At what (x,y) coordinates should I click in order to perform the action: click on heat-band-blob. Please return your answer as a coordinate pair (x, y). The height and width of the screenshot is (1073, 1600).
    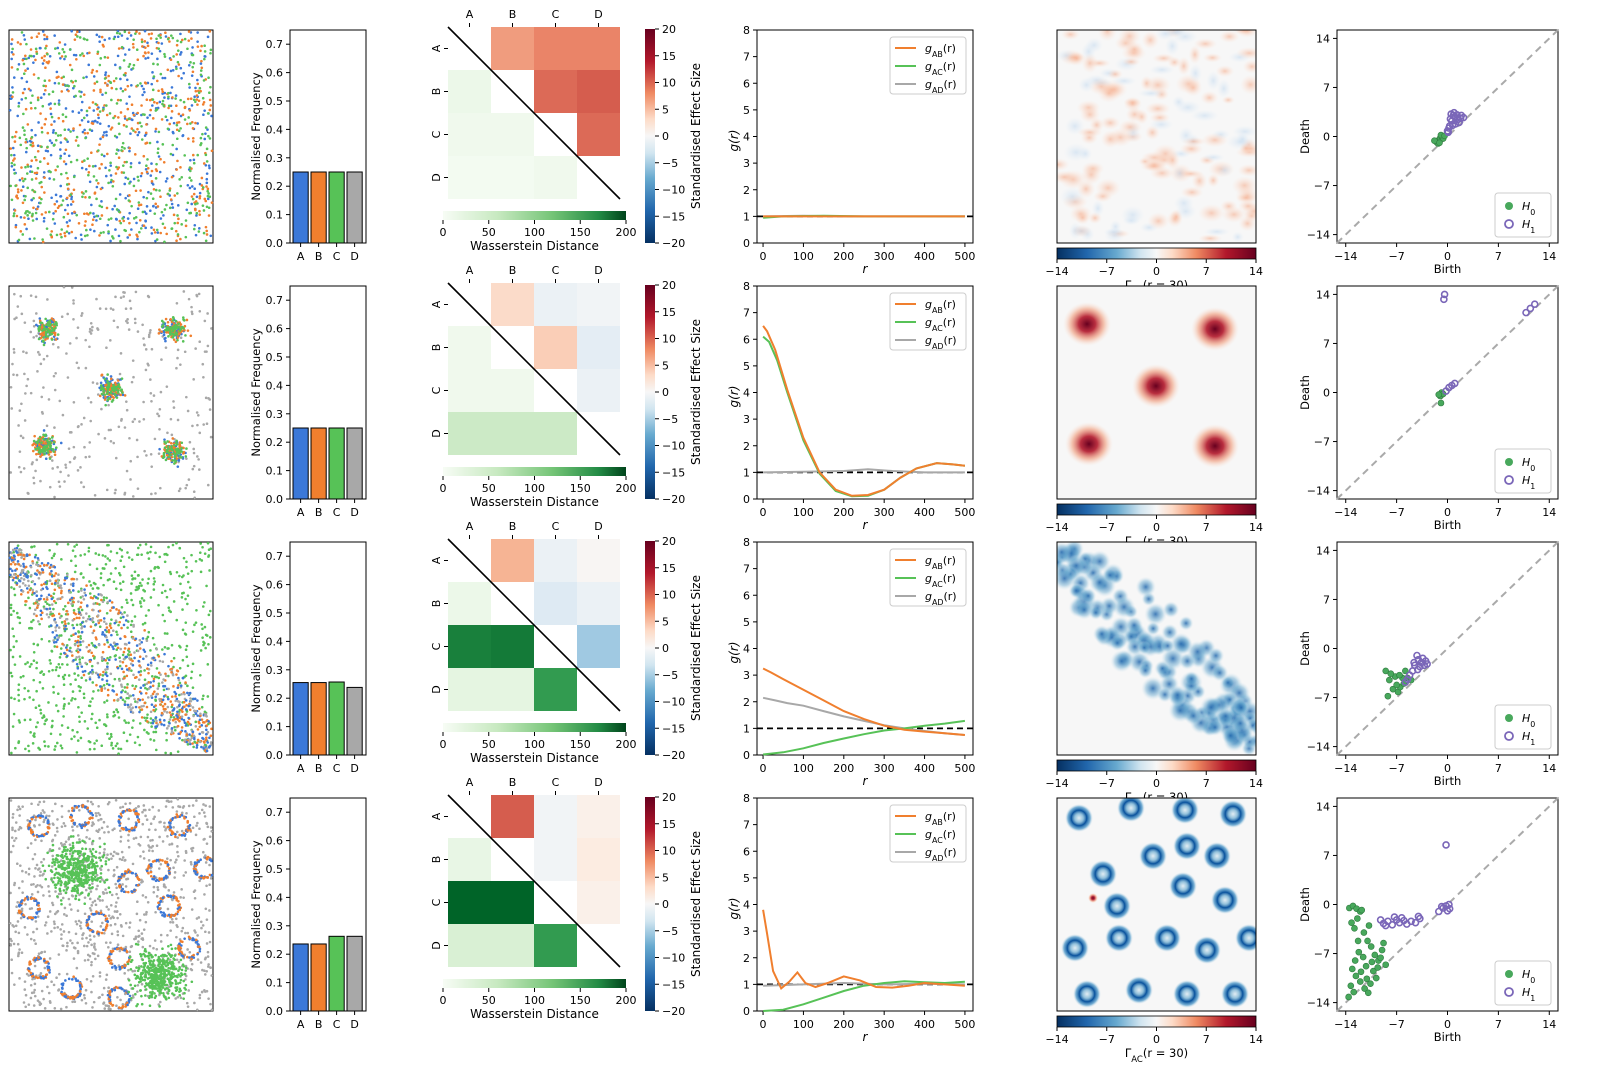
    Looking at the image, I should click on (1144, 647).